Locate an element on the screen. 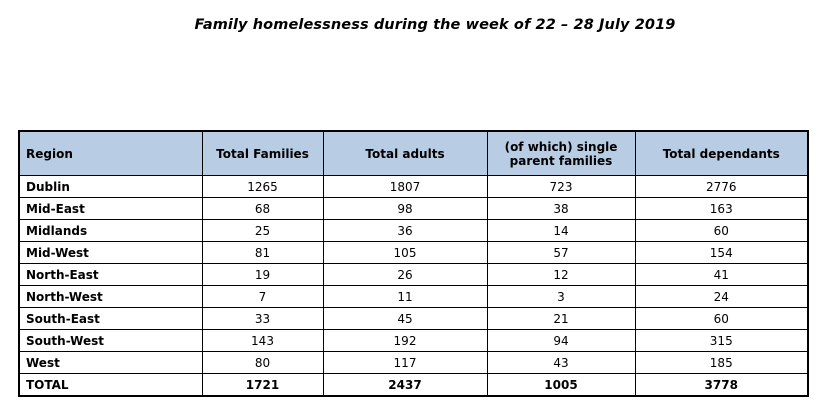  single-parent-cell: 1005 is located at coordinates (561, 385).